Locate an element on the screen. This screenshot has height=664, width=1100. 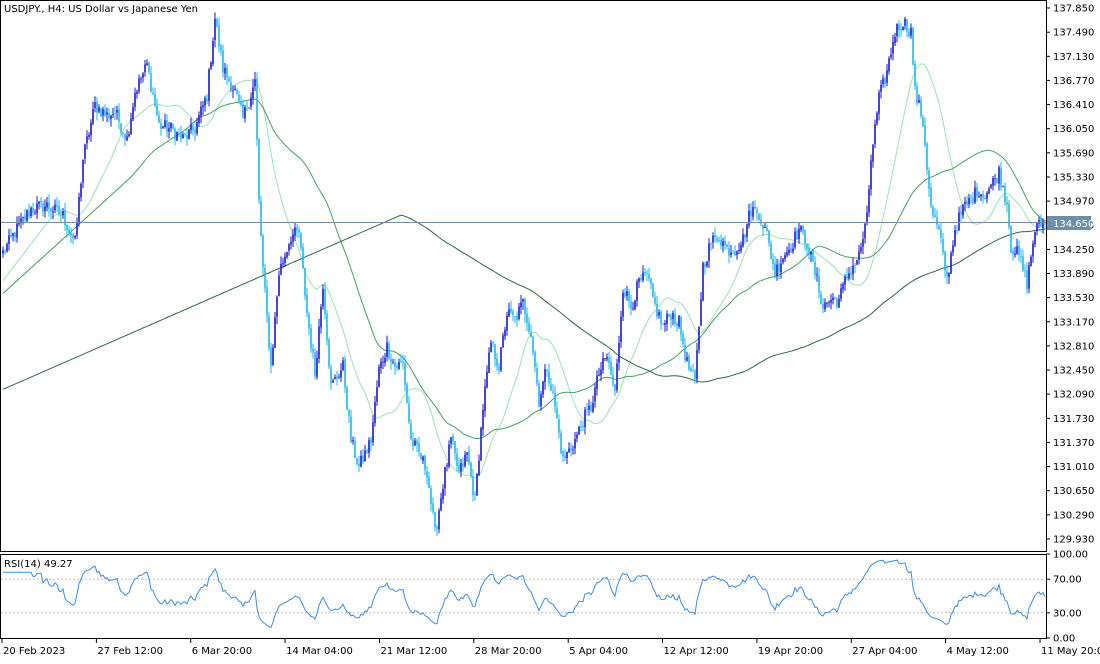
price-tick-label: 131.370 is located at coordinates (1073, 443).